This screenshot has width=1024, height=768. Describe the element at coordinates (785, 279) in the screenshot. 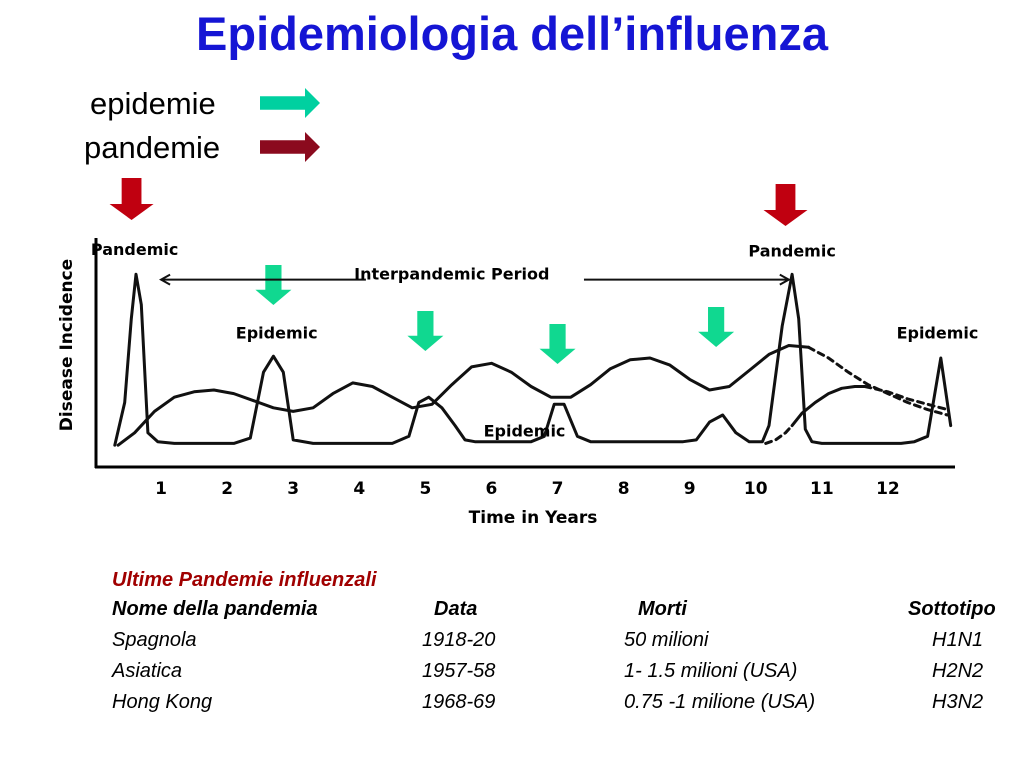

I see `span-arrowhead-right` at that location.